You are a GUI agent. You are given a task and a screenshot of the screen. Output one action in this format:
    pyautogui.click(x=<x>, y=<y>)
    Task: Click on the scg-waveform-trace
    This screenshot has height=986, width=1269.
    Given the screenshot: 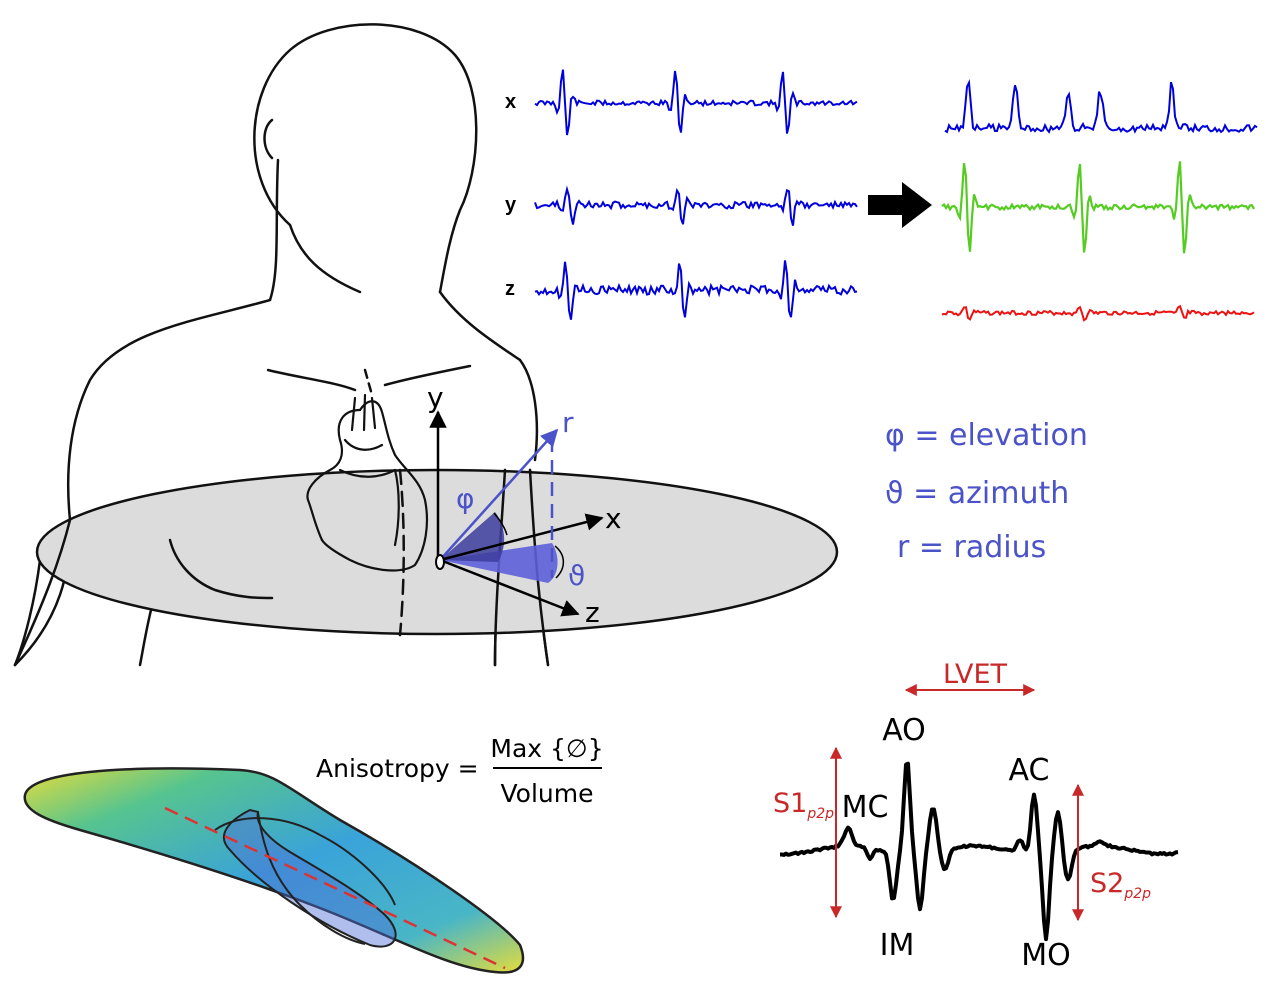 What is the action you would take?
    pyautogui.click(x=979, y=851)
    